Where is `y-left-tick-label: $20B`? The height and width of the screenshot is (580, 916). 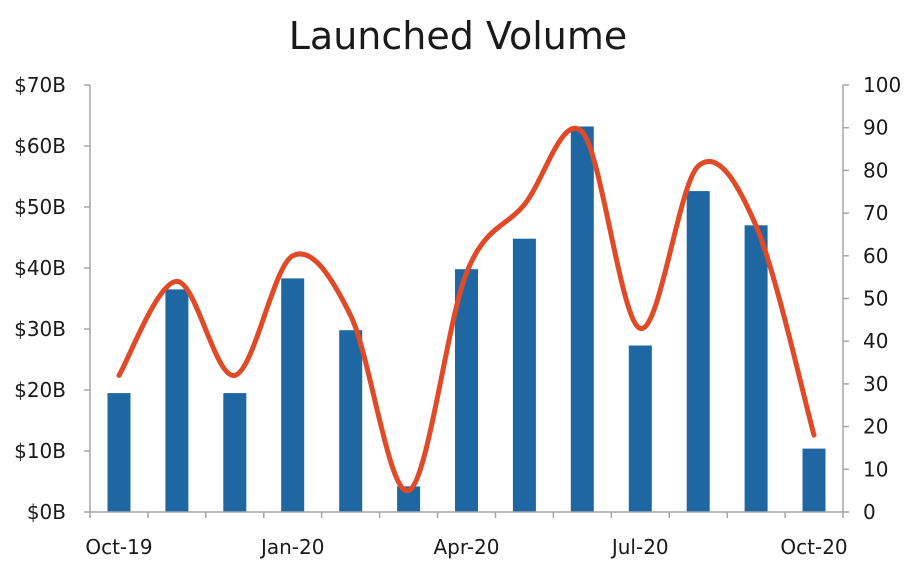 y-left-tick-label: $20B is located at coordinates (40, 390).